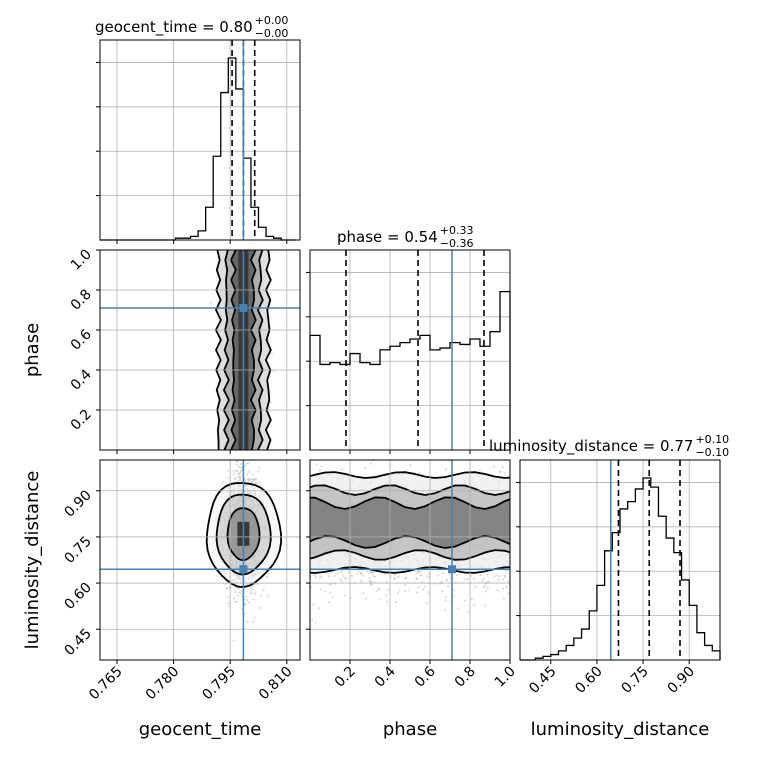  I want to click on histogram-geocent_time, so click(198, 149).